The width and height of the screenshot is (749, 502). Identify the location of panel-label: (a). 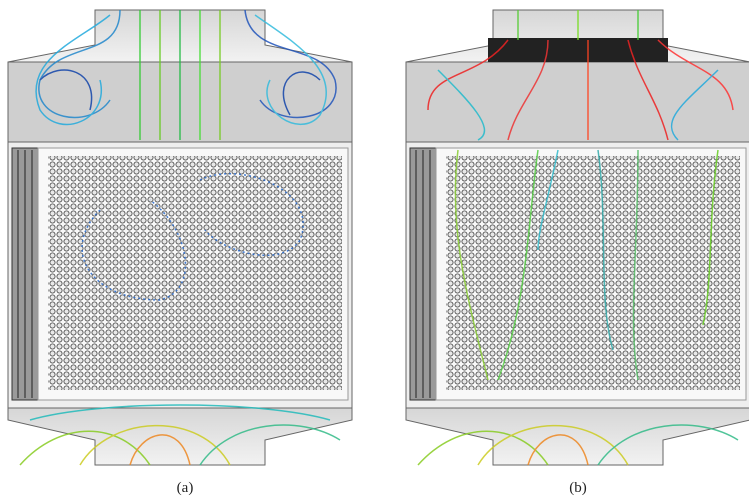
(185, 488).